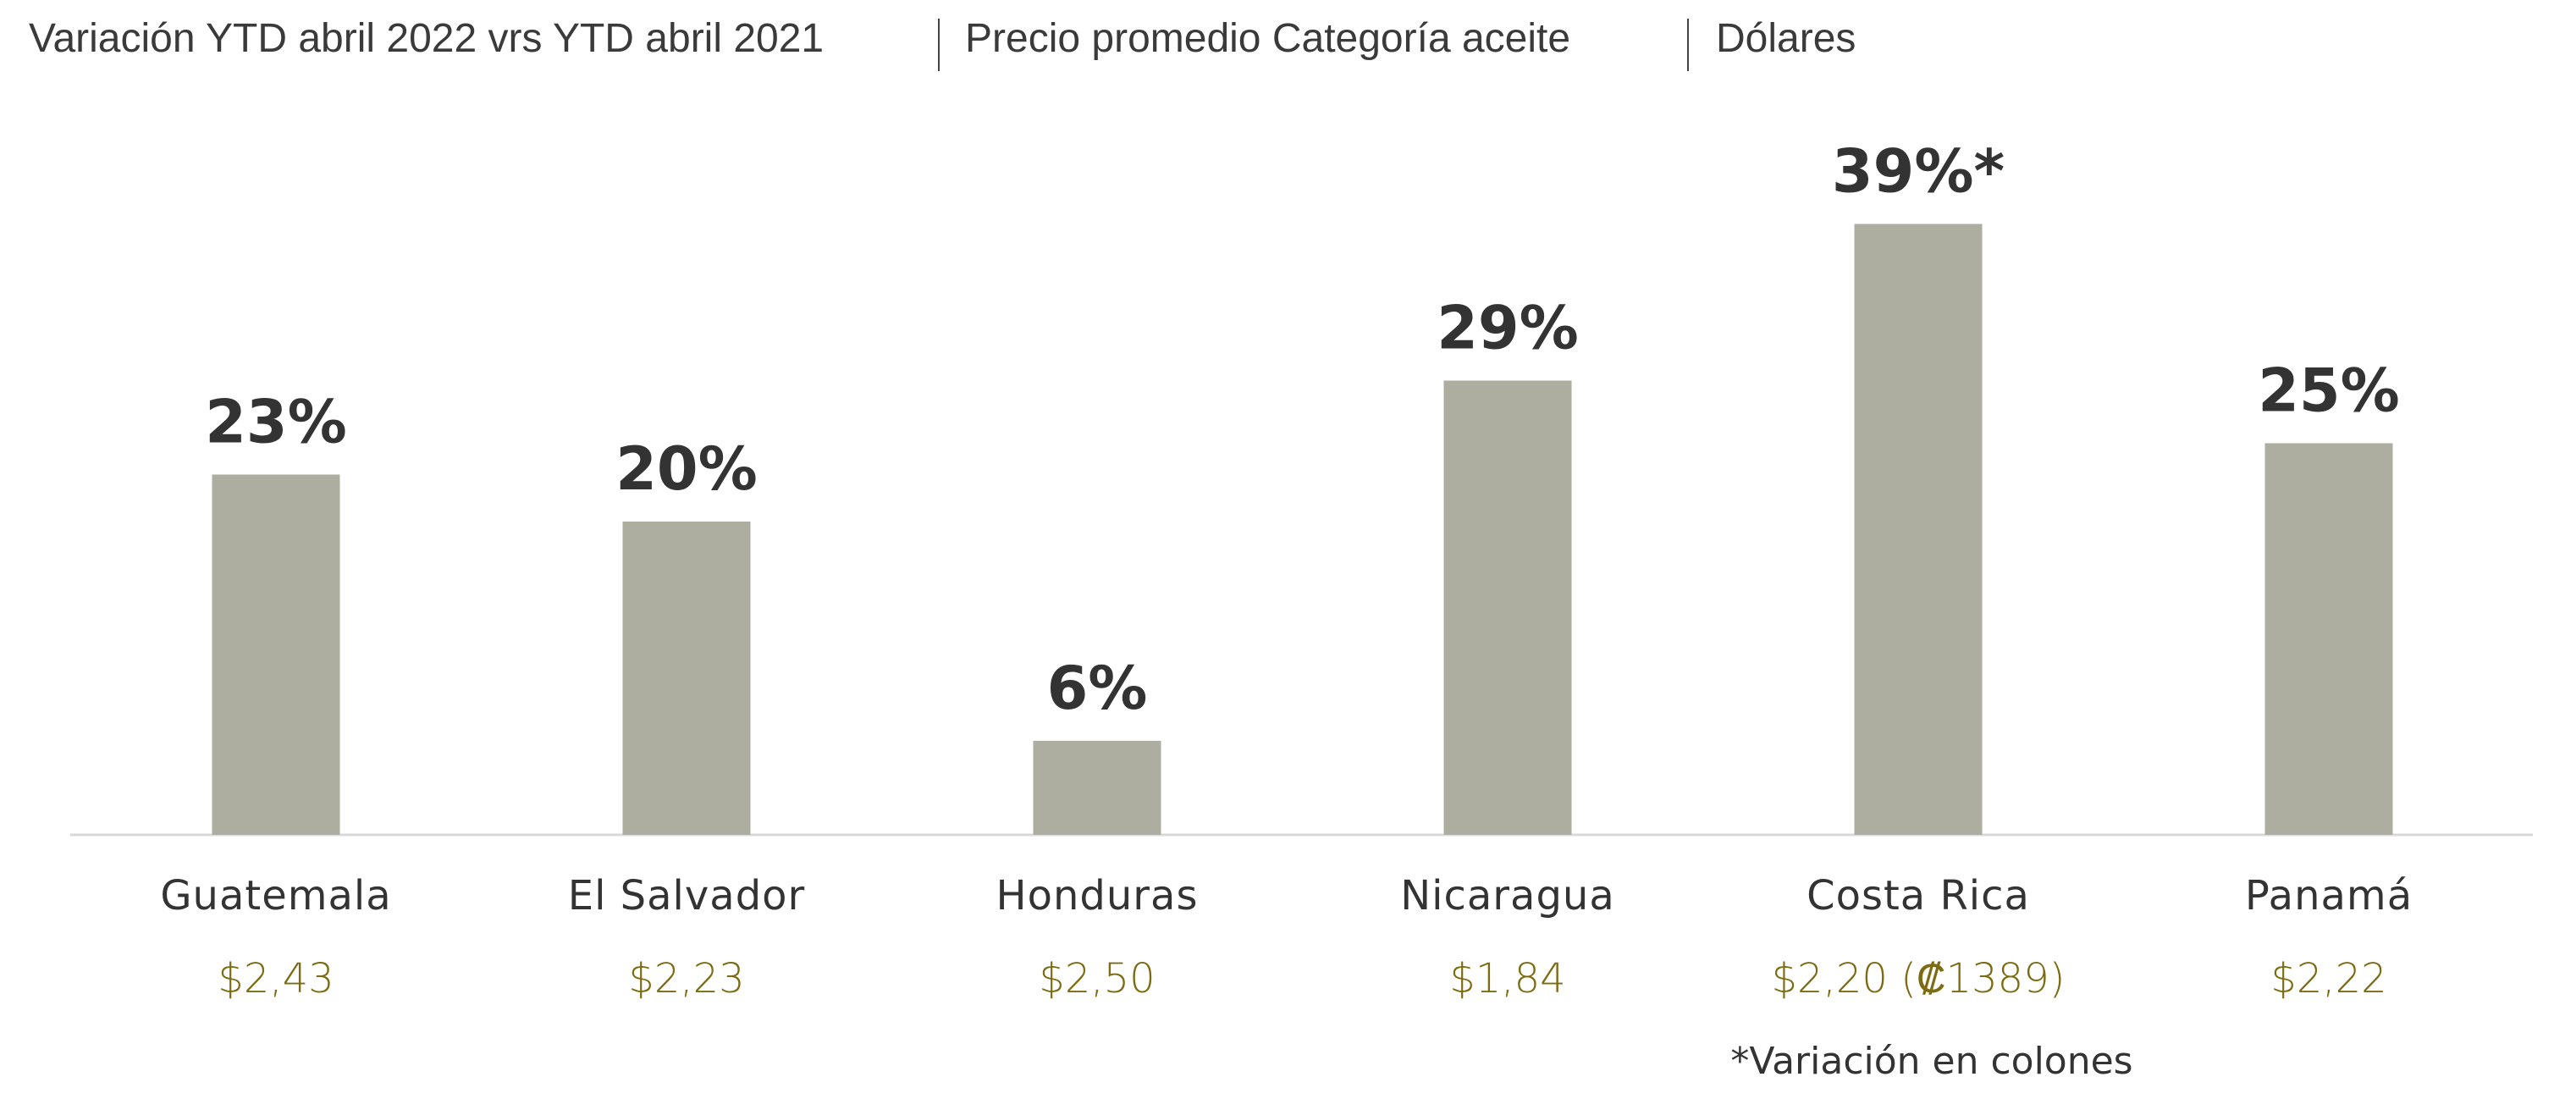 This screenshot has width=2576, height=1110. I want to click on category-label: Guatemala, so click(276, 895).